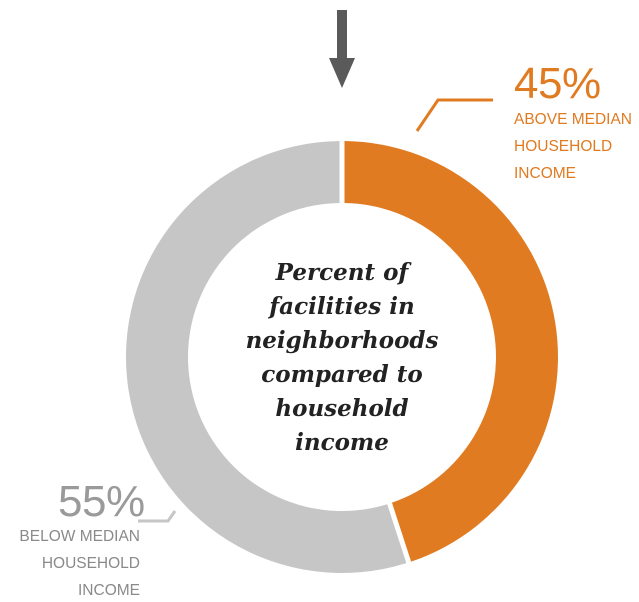 Image resolution: width=639 pixels, height=602 pixels. I want to click on below-median-label-line: BELOW MEDIAN, so click(79, 536).